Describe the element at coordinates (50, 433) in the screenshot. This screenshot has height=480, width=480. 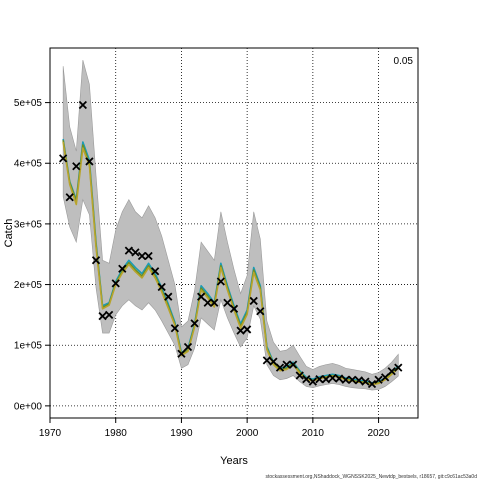
I see `x-tick-label: 1970` at that location.